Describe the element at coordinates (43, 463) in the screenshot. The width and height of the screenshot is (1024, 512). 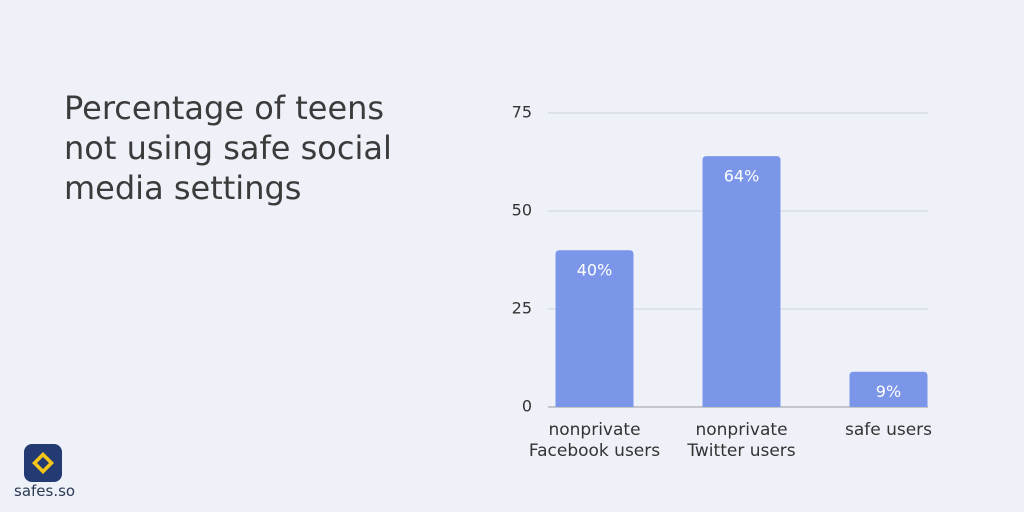
I see `logo-icon` at that location.